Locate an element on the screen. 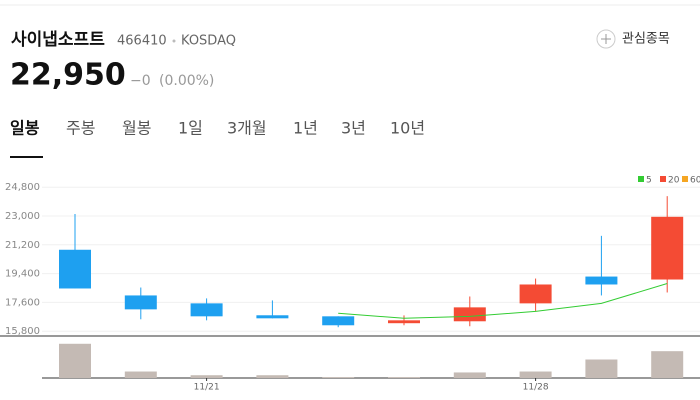 The width and height of the screenshot is (700, 400). tab: 월봉 is located at coordinates (136, 128).